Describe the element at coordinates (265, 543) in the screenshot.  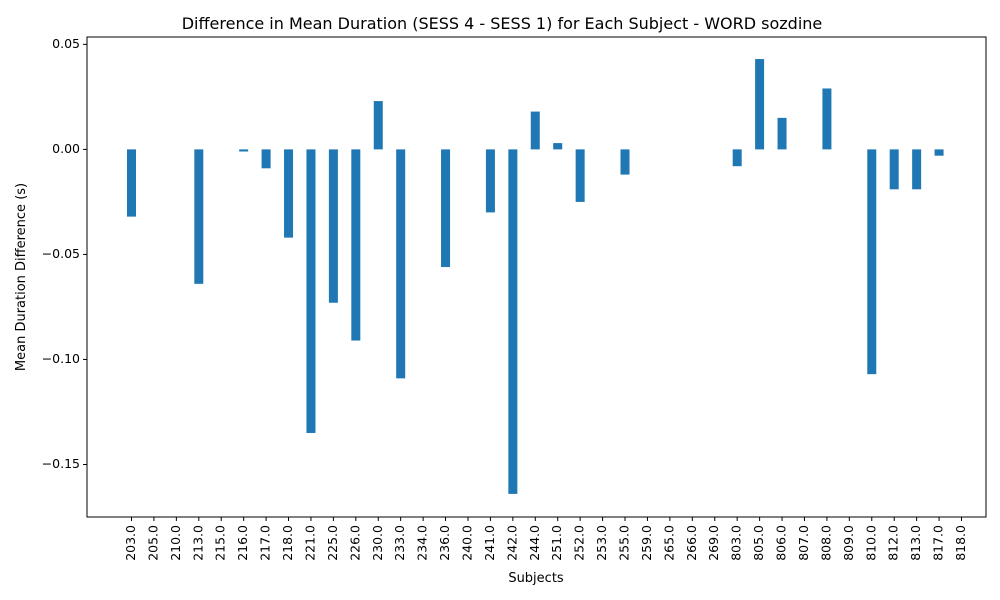
I see `x-tick-label: 217.0` at that location.